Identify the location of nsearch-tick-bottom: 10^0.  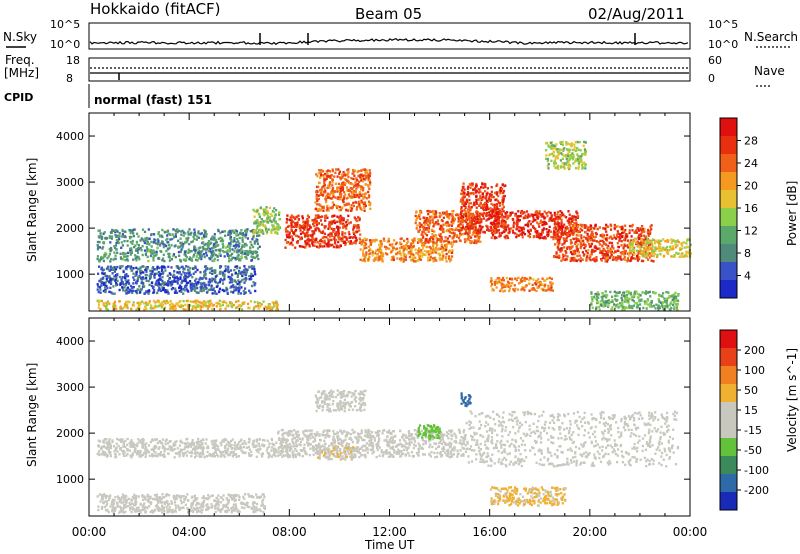
(723, 44).